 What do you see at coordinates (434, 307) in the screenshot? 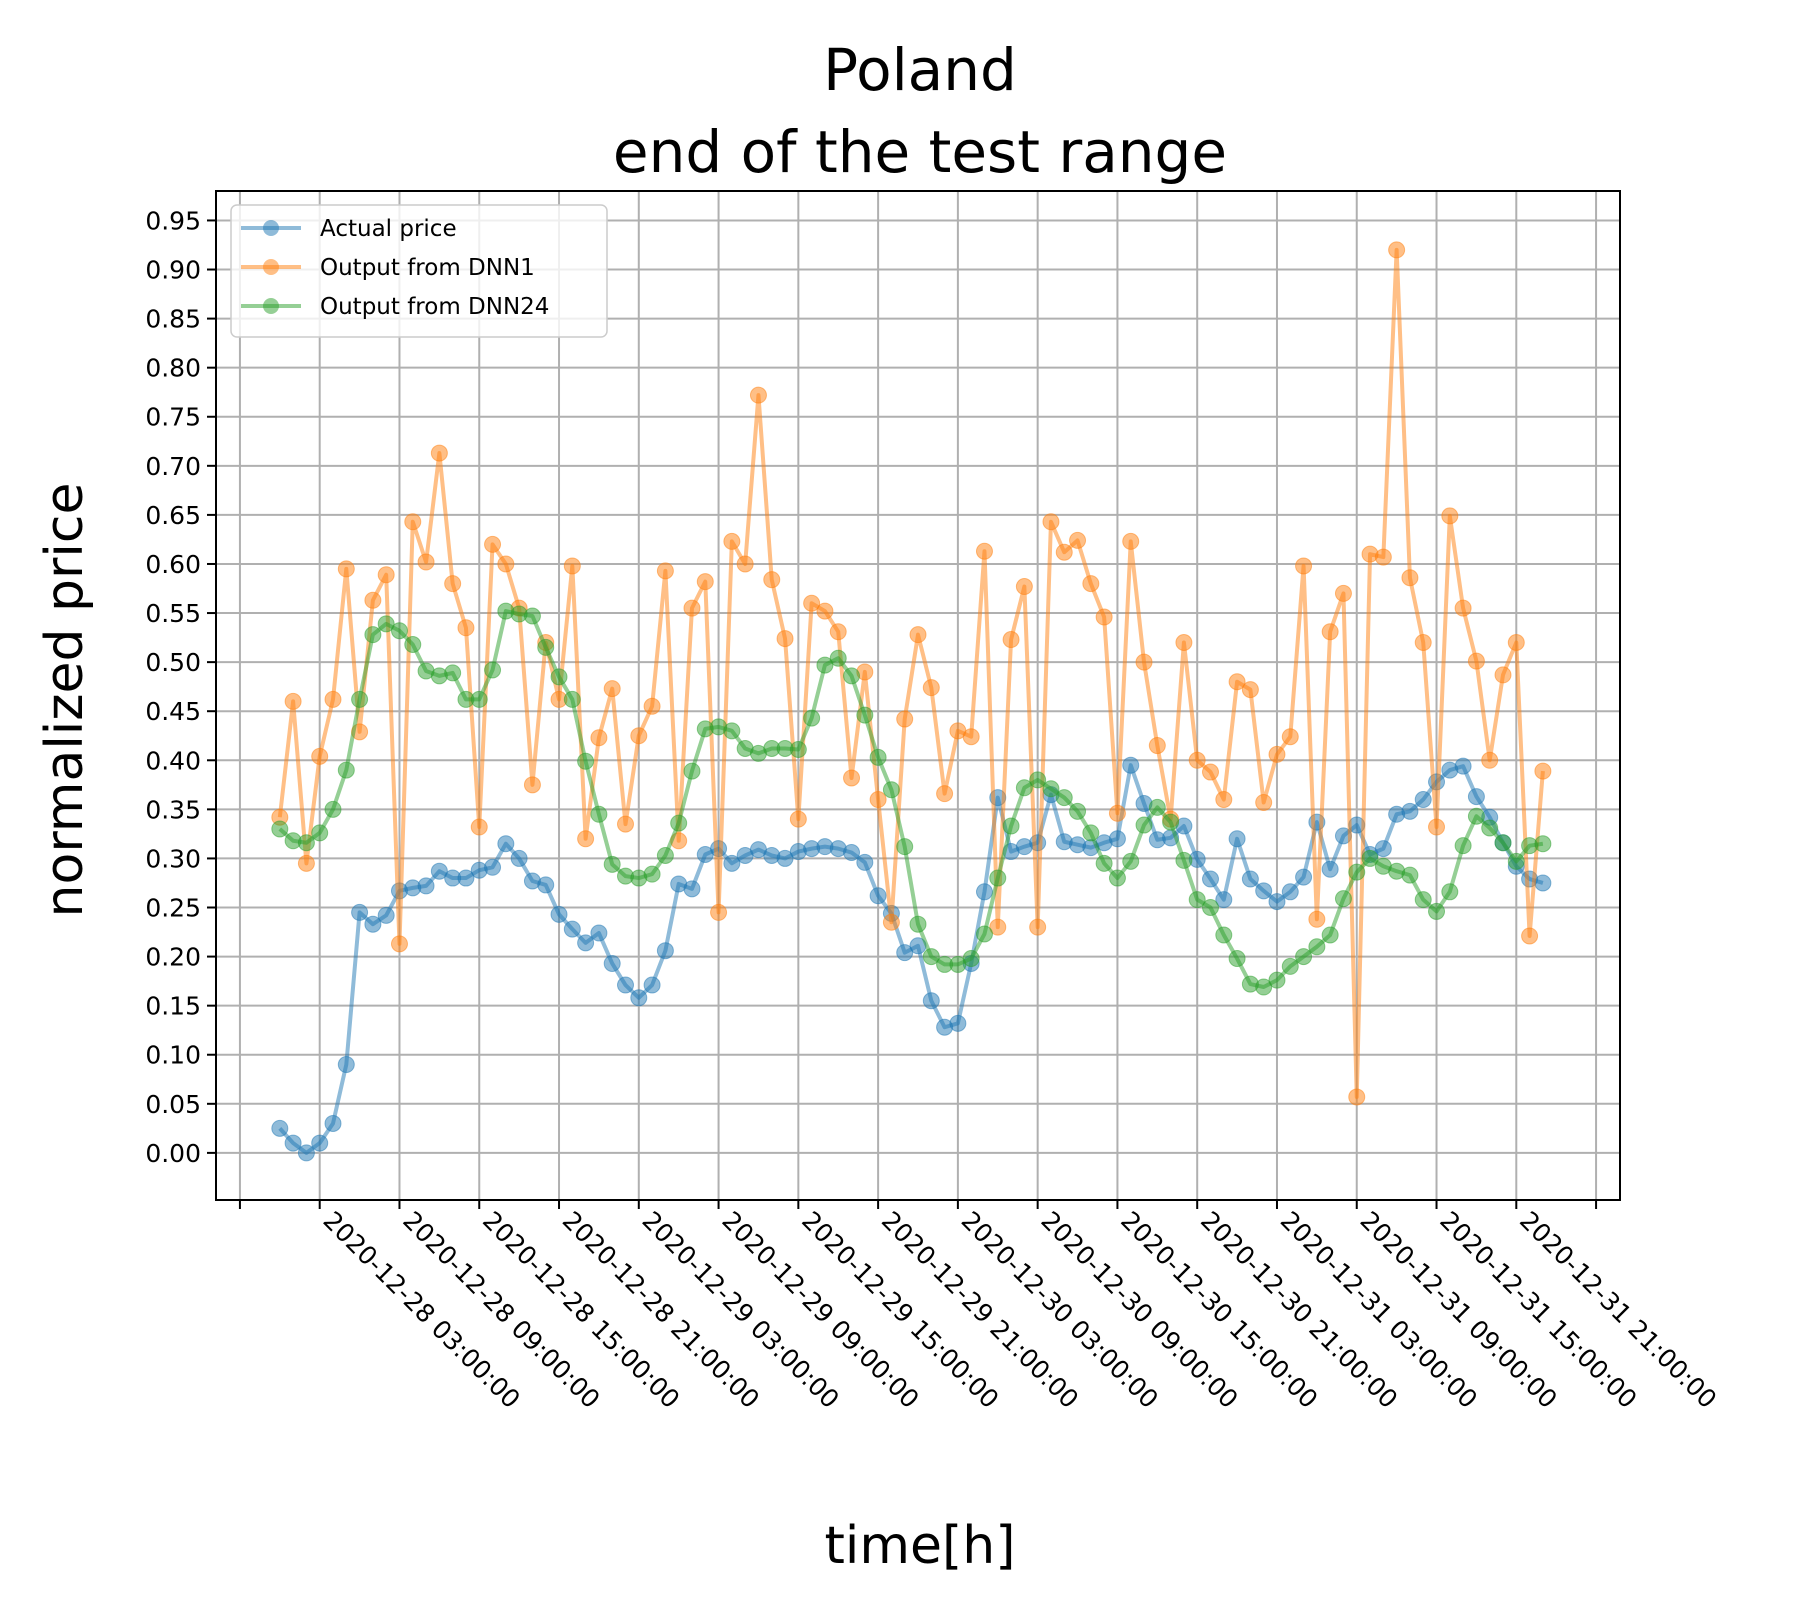
I see `legend-label: Output from DNN24` at bounding box center [434, 307].